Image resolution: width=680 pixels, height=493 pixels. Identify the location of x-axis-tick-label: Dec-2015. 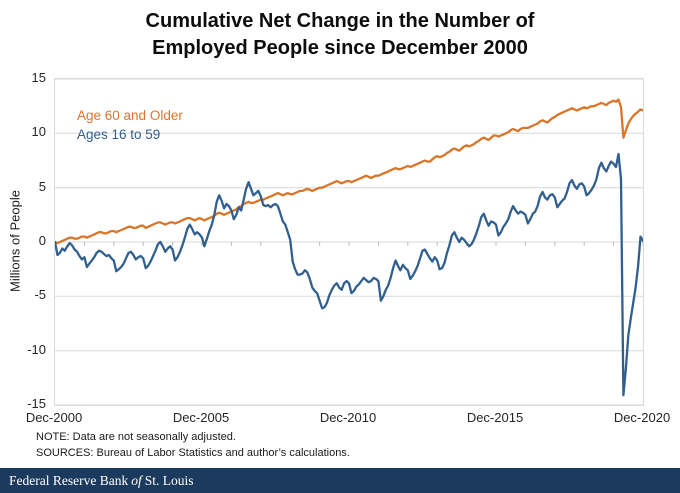
(495, 417).